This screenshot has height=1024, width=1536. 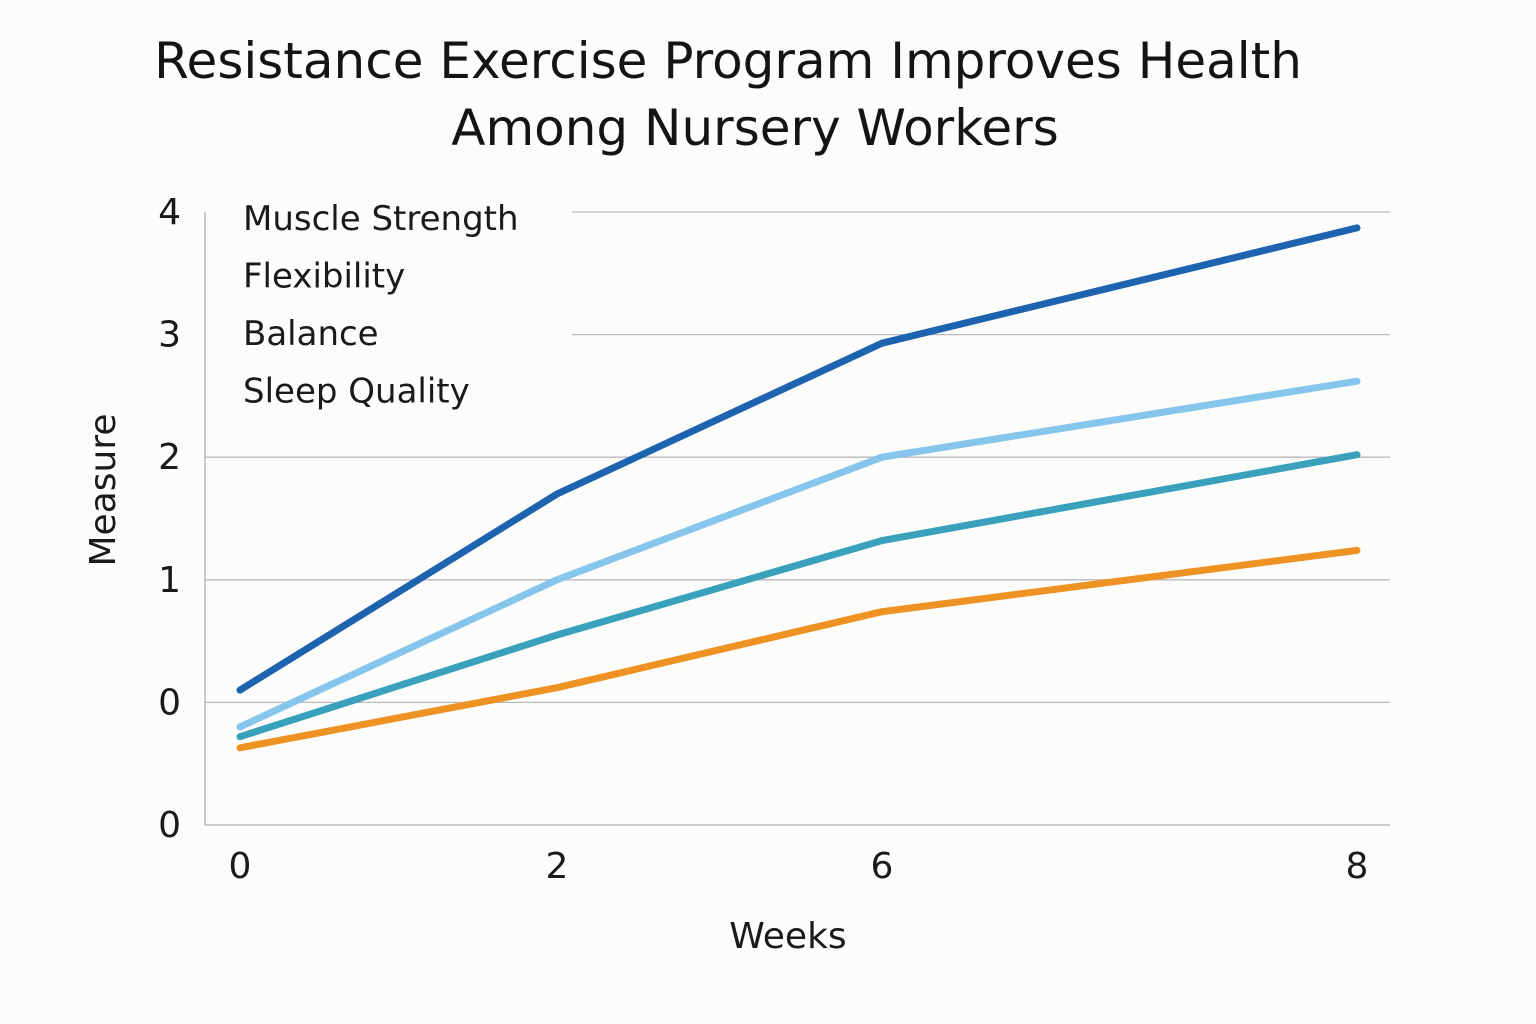 I want to click on legend-entry: Muscle Strength, so click(x=381, y=219).